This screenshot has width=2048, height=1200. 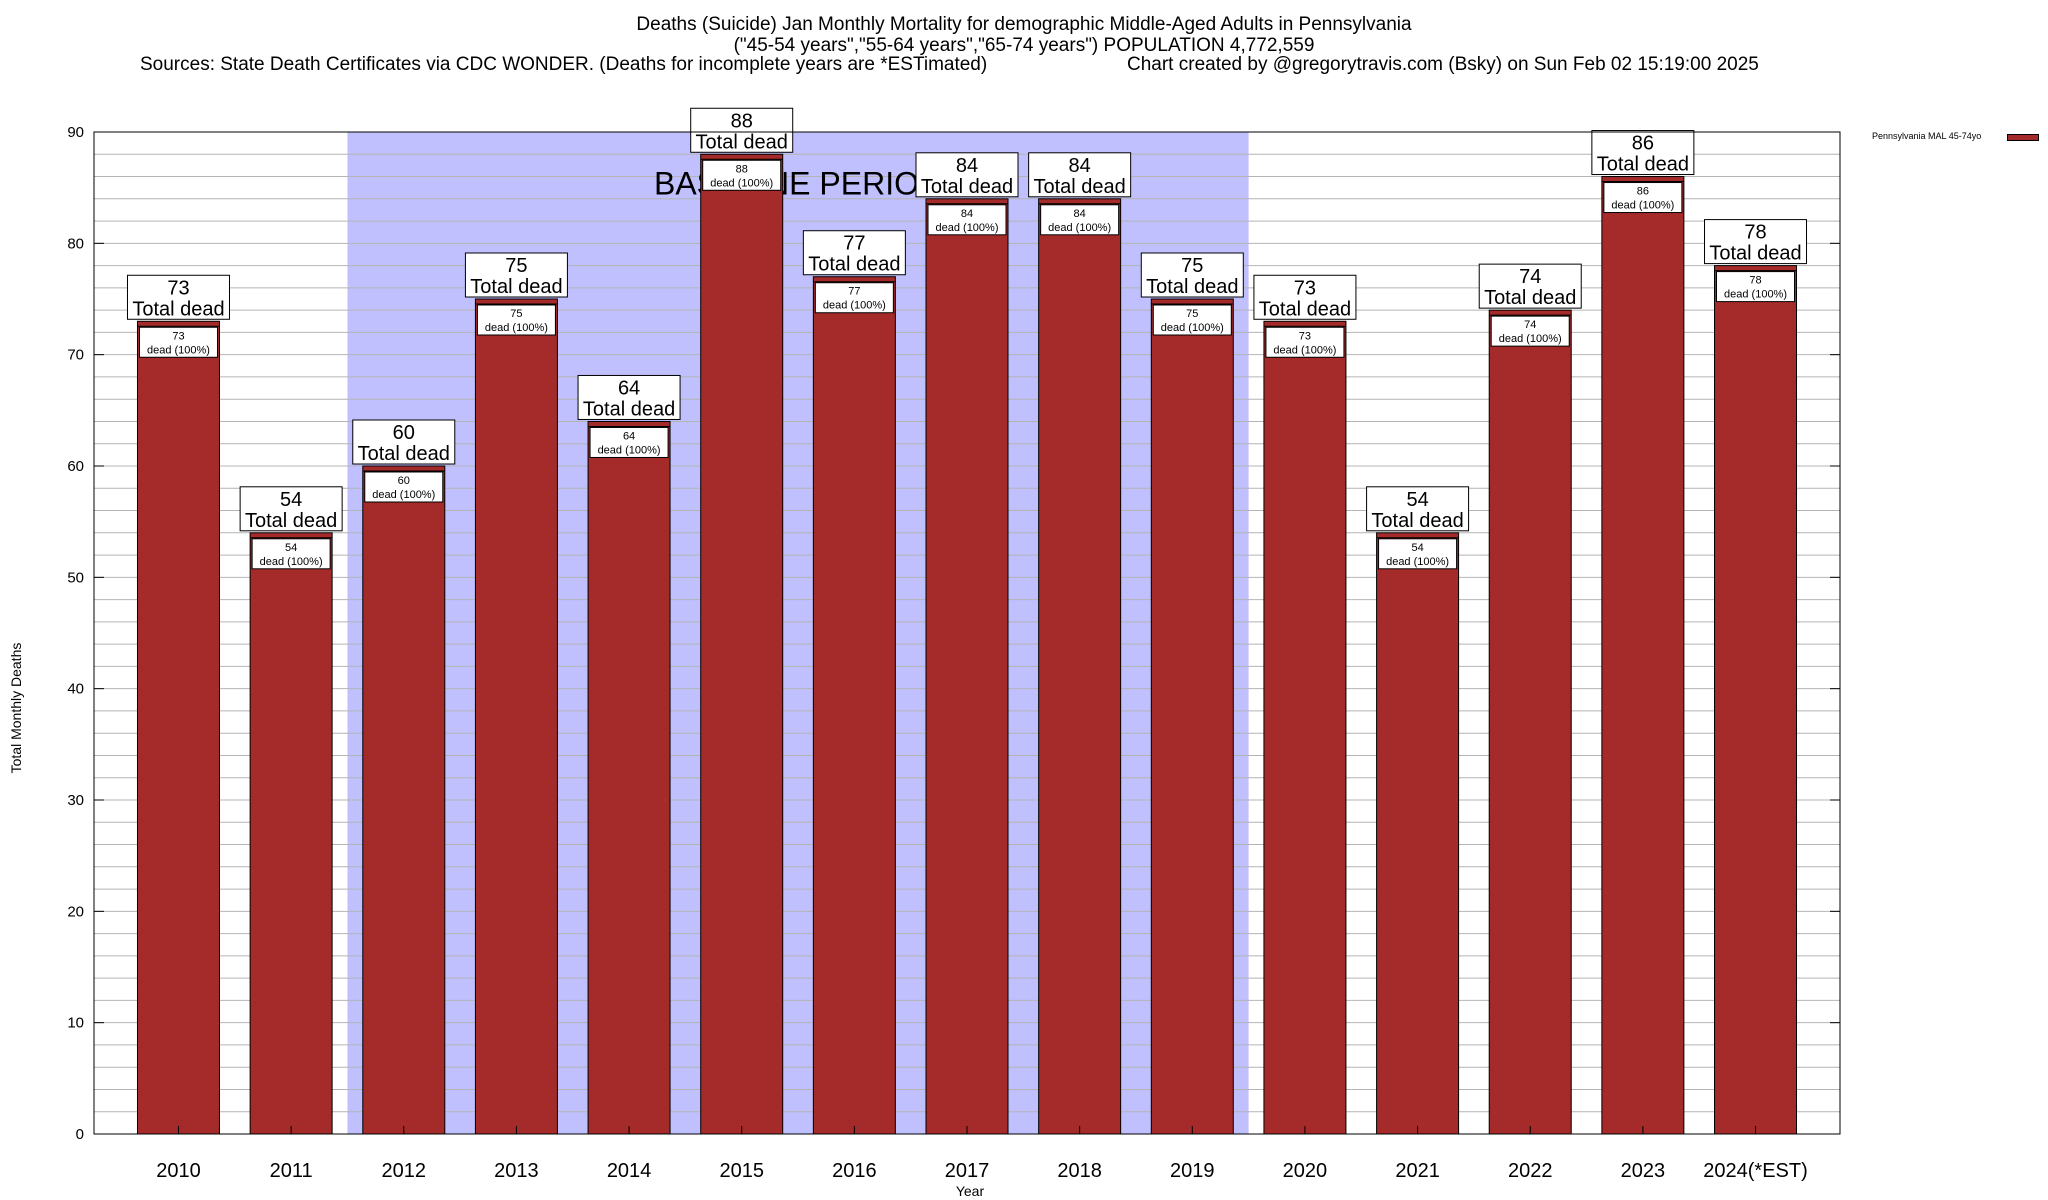 What do you see at coordinates (404, 433) in the screenshot?
I see `bar-top-value: 60` at bounding box center [404, 433].